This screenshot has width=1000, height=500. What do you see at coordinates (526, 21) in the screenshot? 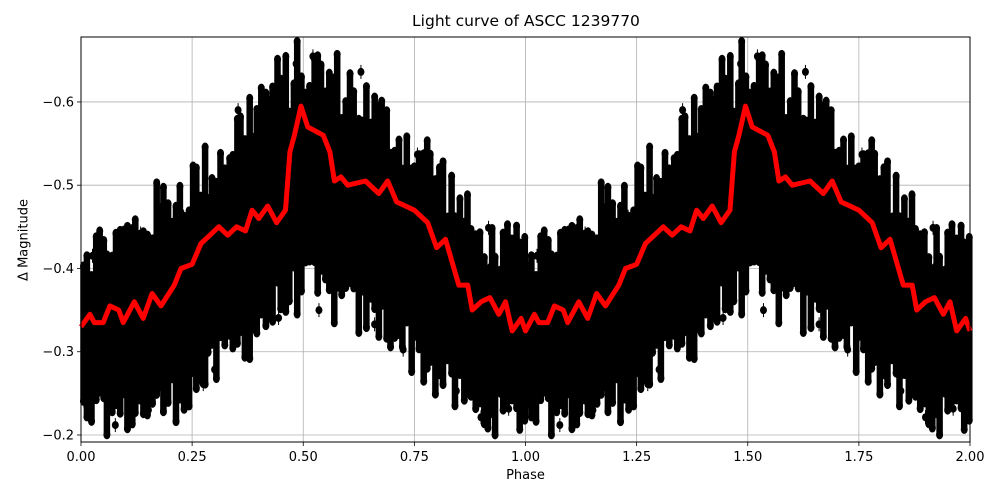
I see `chart-title: Light curve of ASCC 1239770` at bounding box center [526, 21].